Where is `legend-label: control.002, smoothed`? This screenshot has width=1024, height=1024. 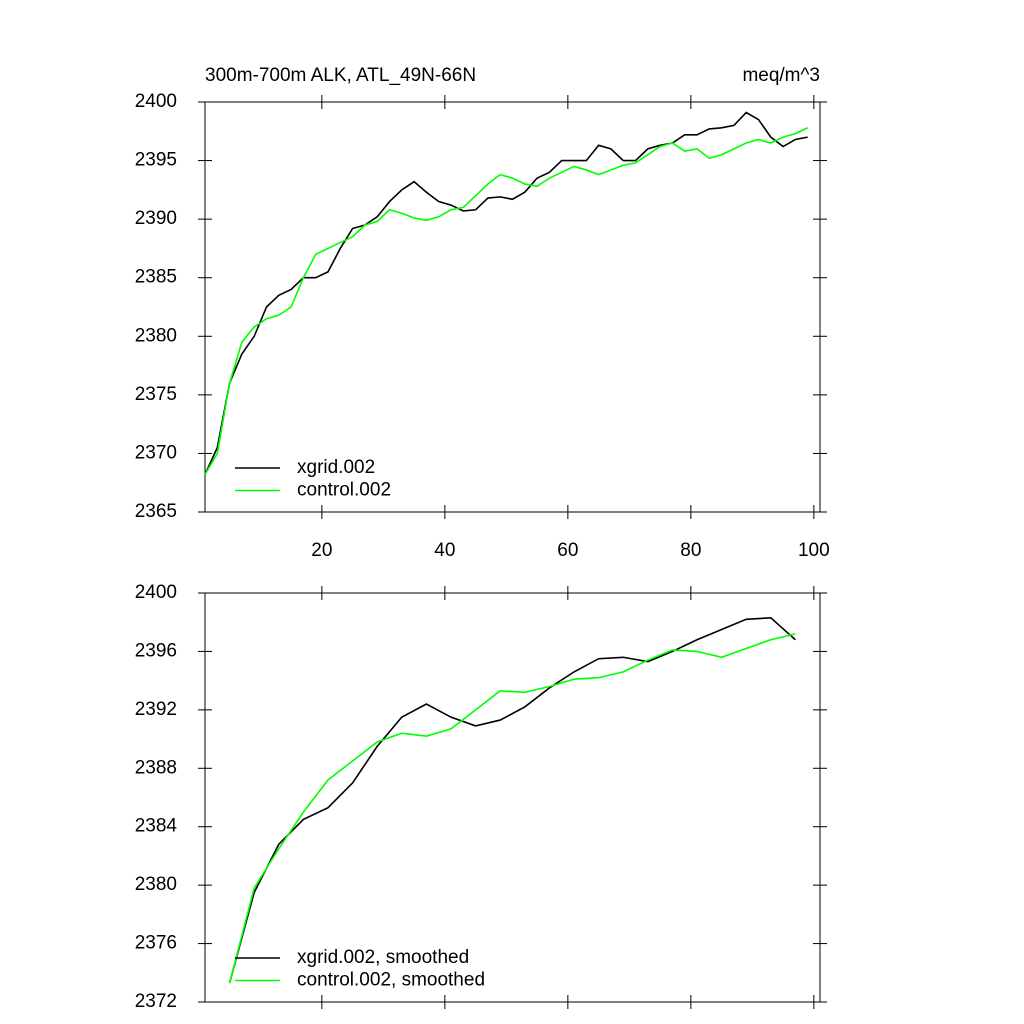 legend-label: control.002, smoothed is located at coordinates (391, 980).